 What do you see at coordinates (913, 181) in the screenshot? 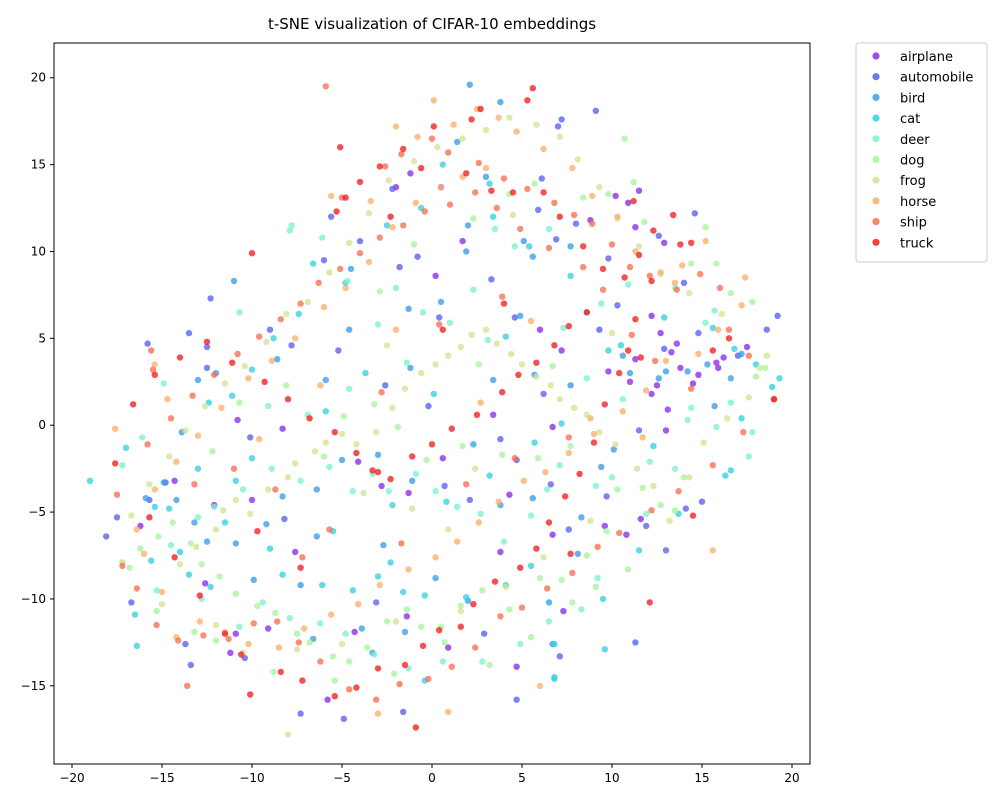
I see `legend-label-frog: frog` at bounding box center [913, 181].